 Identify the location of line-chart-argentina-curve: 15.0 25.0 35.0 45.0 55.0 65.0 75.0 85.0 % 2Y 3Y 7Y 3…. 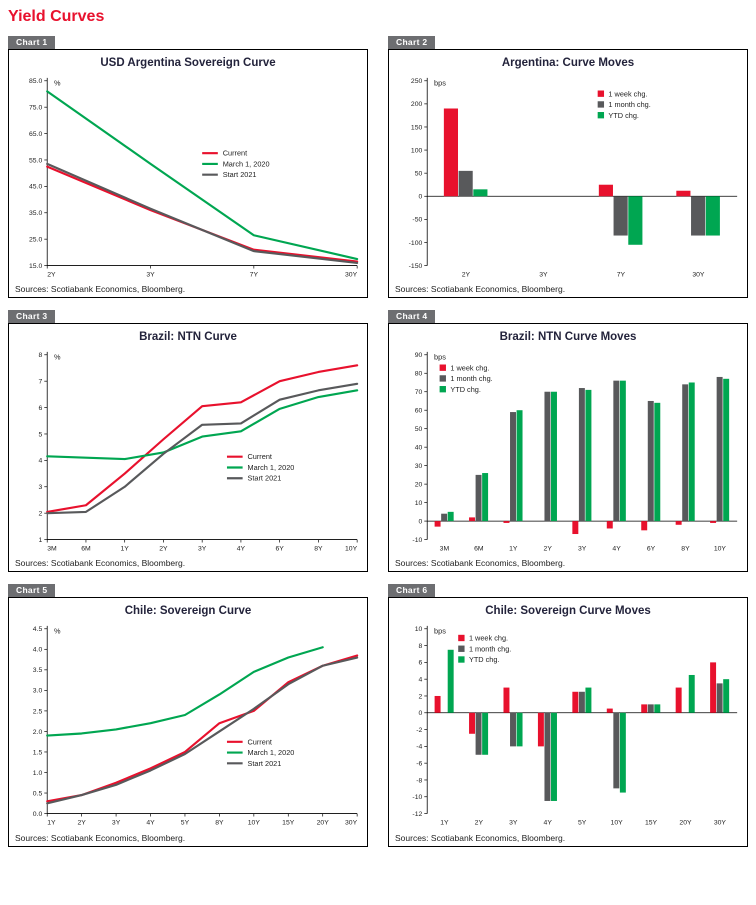
(194, 177).